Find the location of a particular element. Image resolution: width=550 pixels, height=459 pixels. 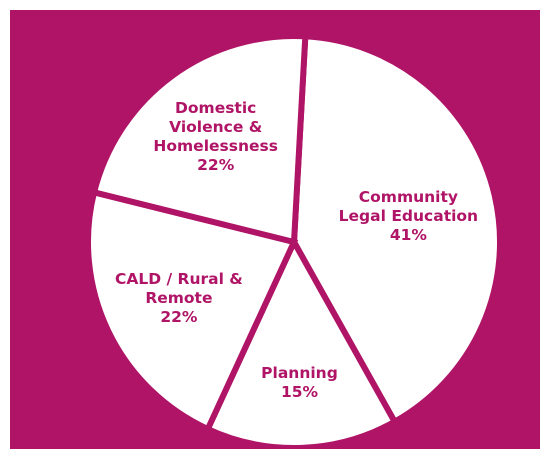

slice-name-line: Remote is located at coordinates (178, 298).